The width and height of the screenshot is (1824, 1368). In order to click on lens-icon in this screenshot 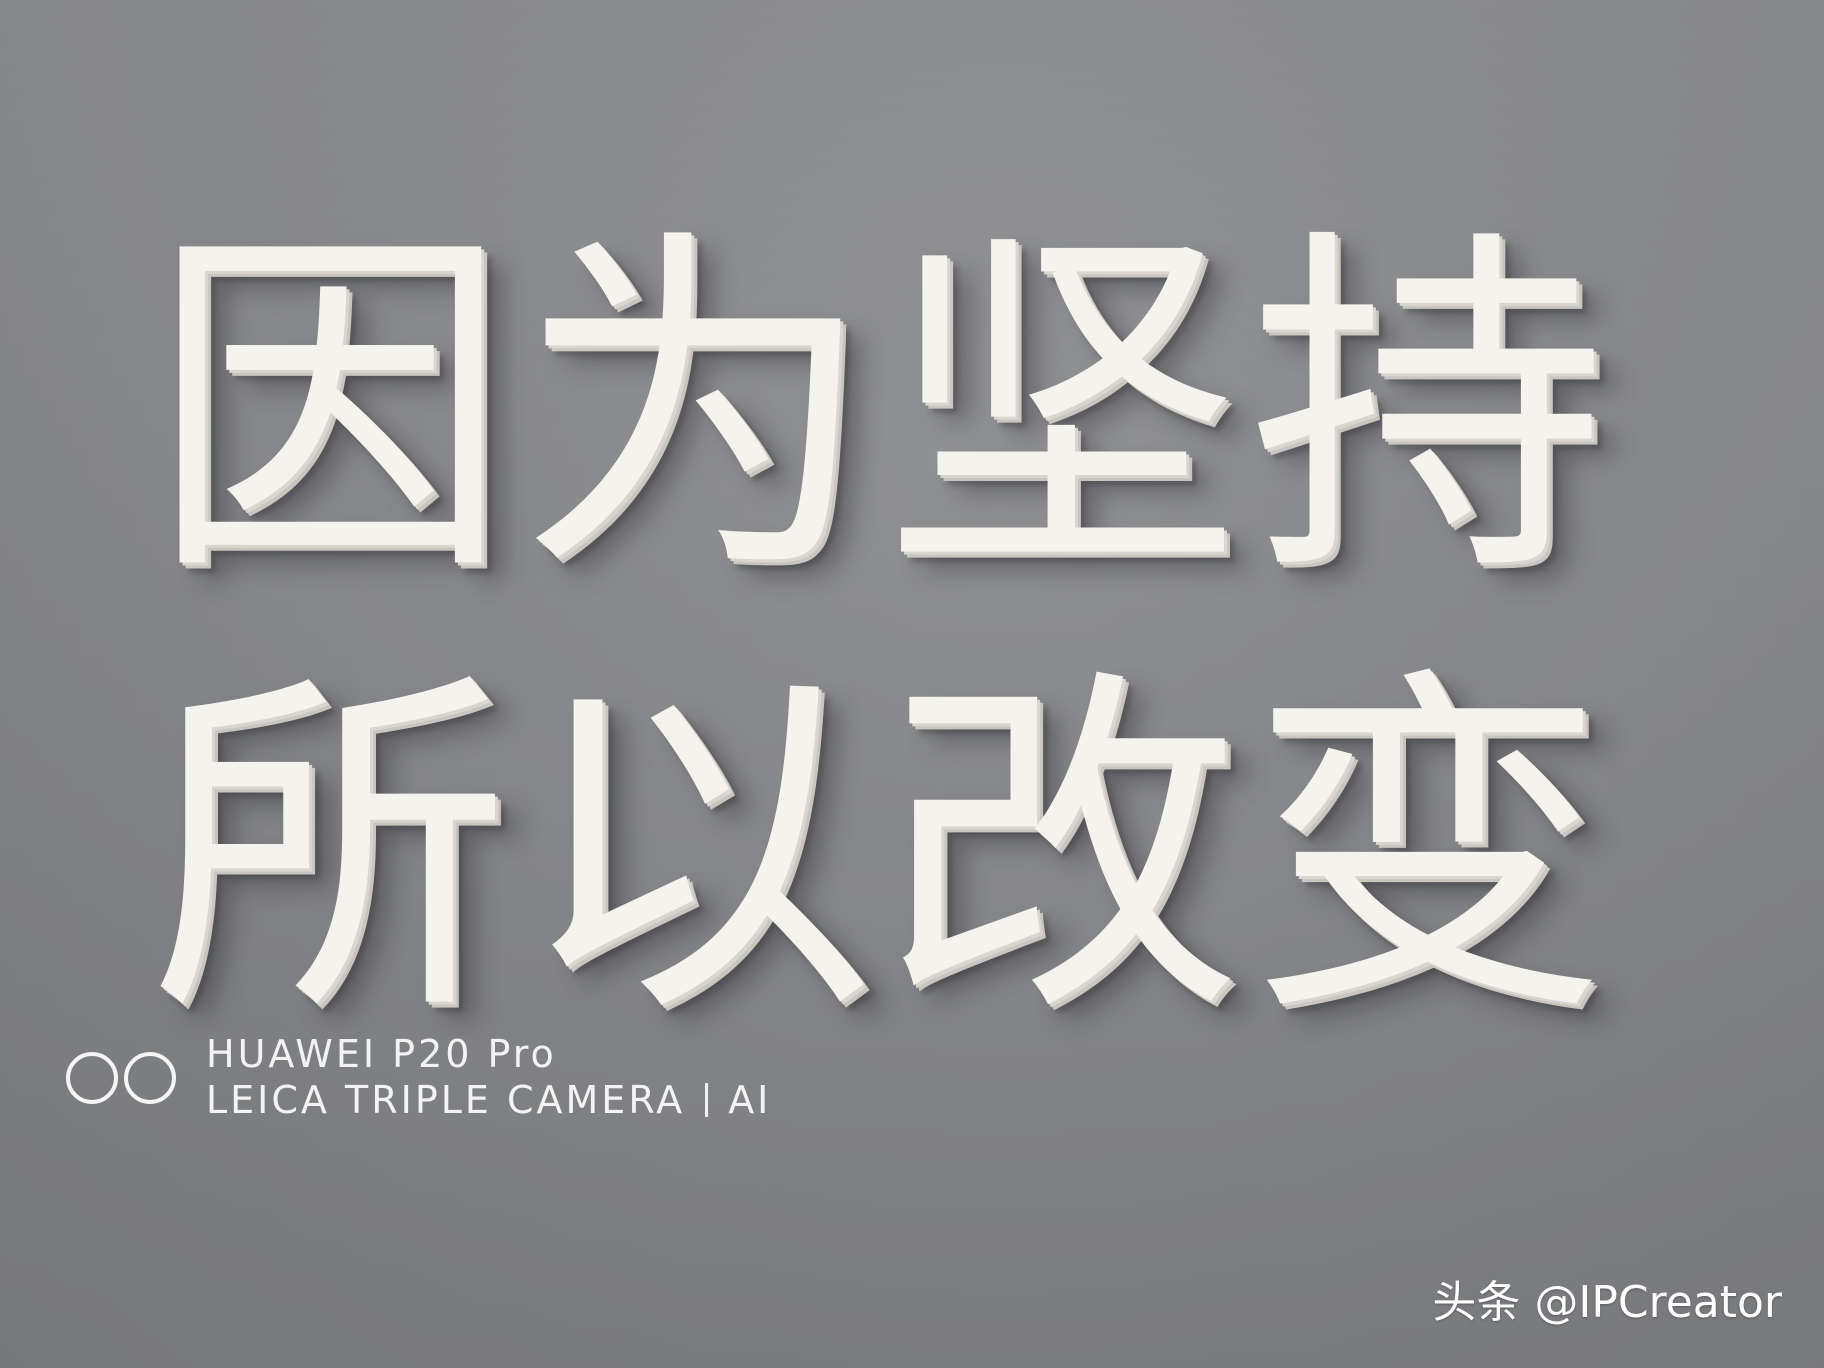, I will do `click(121, 1077)`.